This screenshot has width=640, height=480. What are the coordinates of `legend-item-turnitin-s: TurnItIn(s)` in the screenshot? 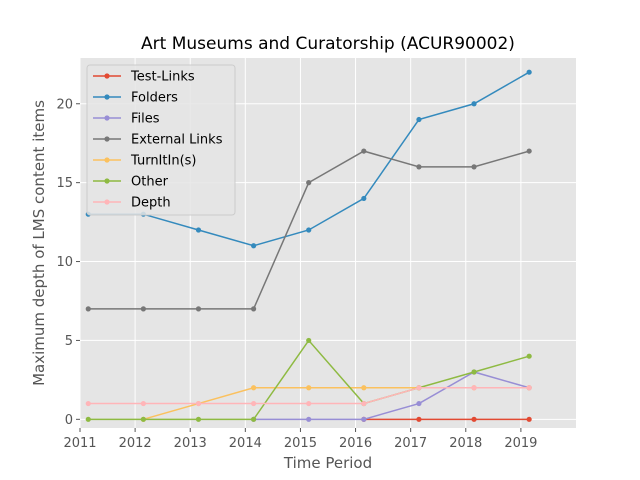 It's located at (144, 161).